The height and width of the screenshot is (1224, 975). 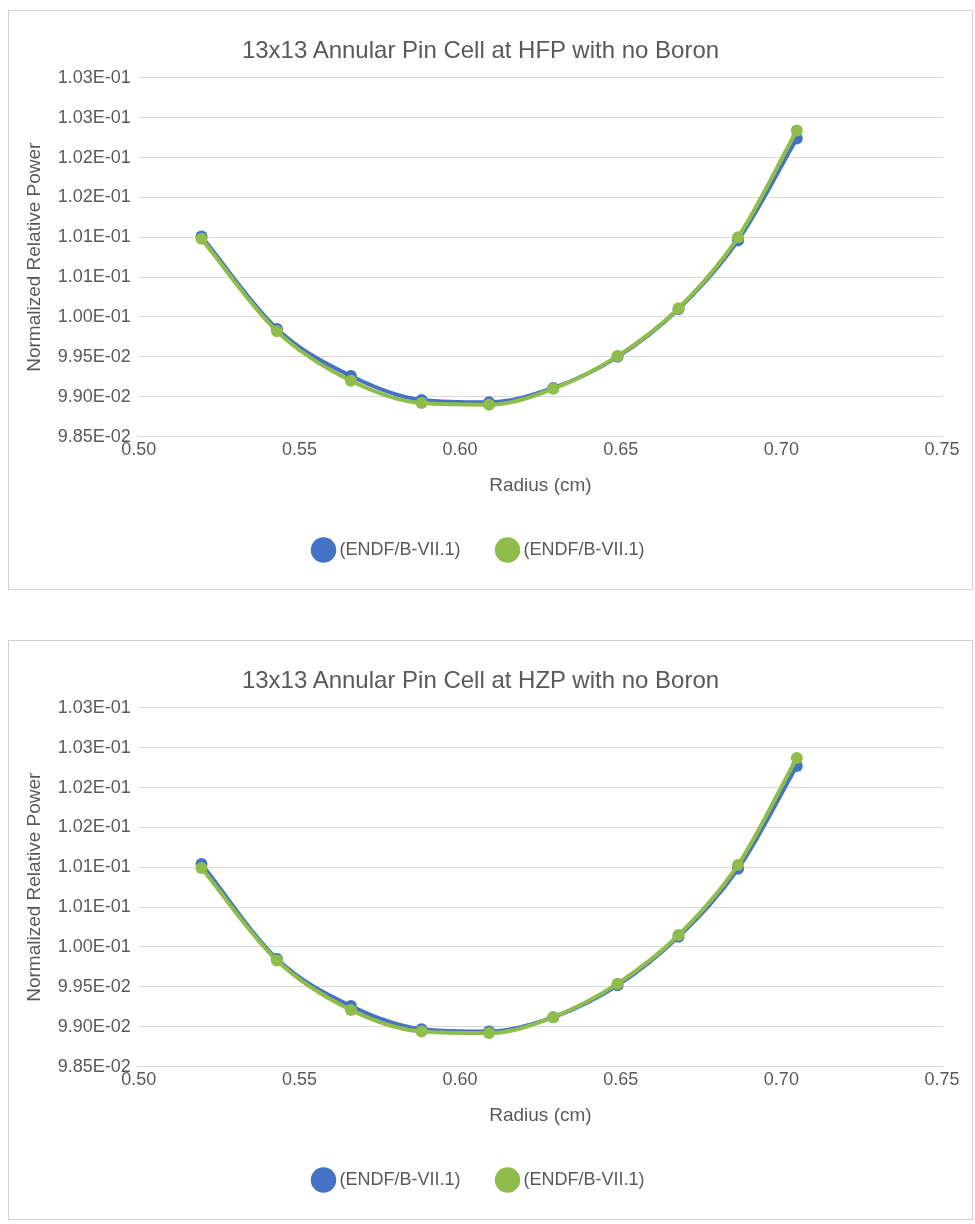 I want to click on chart-title: 13x13 Annular Pin Cell at HFP with no Boron, so click(x=480, y=50).